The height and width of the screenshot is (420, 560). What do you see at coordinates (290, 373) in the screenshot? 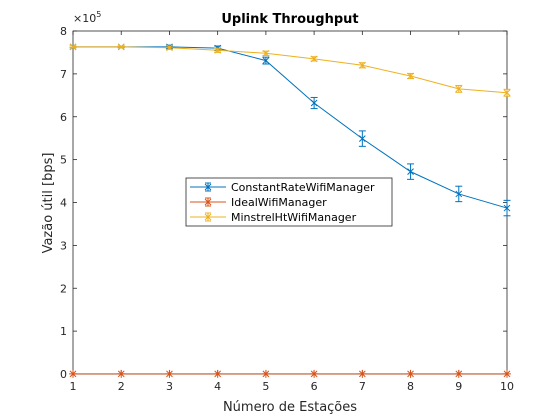
I see `series-IdealWifiManager` at bounding box center [290, 373].